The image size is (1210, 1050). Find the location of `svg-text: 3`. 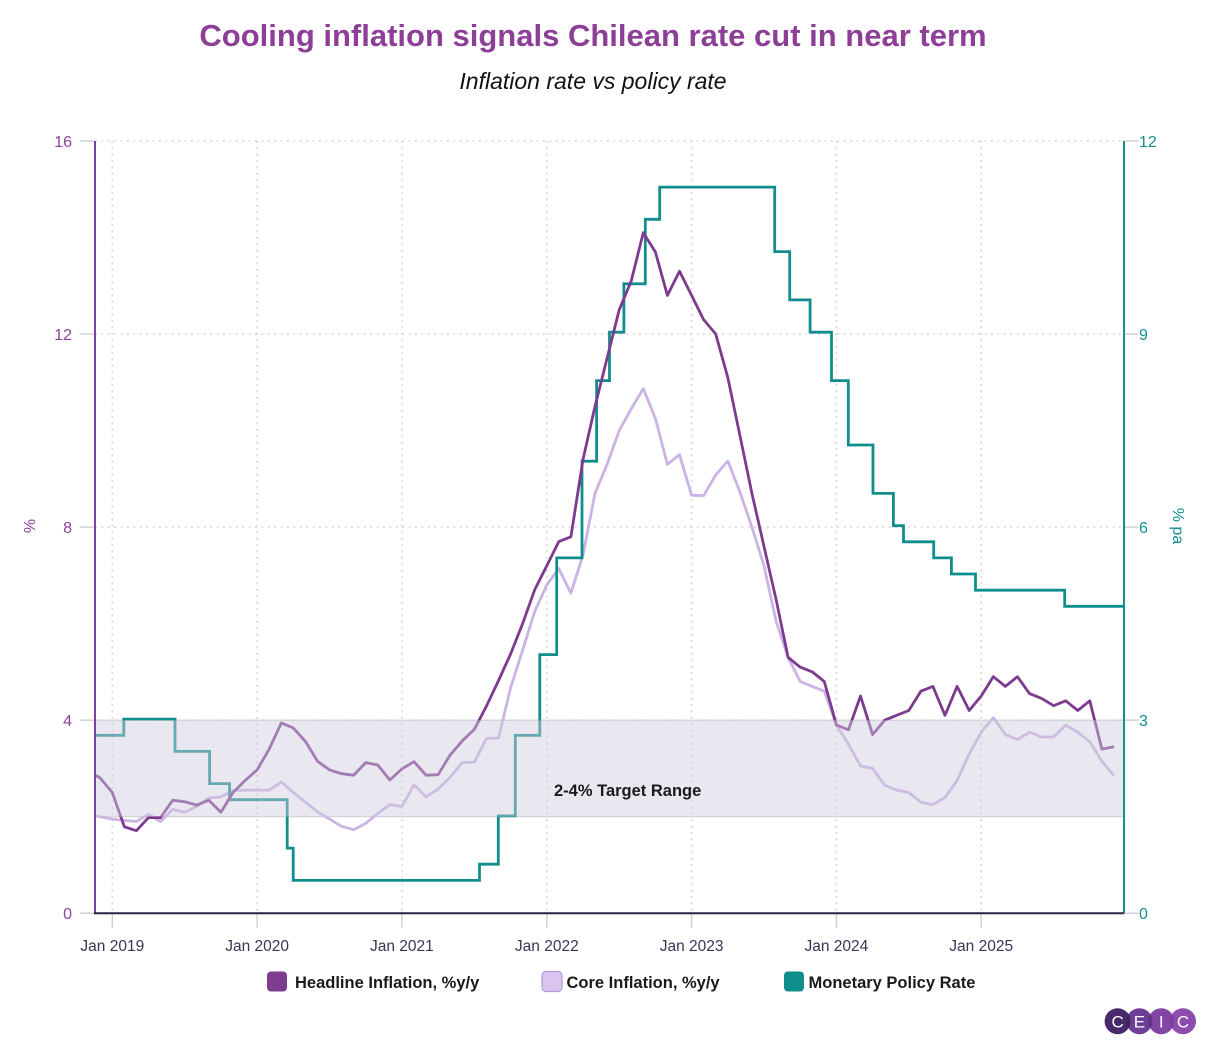

svg-text: 3 is located at coordinates (1143, 721).